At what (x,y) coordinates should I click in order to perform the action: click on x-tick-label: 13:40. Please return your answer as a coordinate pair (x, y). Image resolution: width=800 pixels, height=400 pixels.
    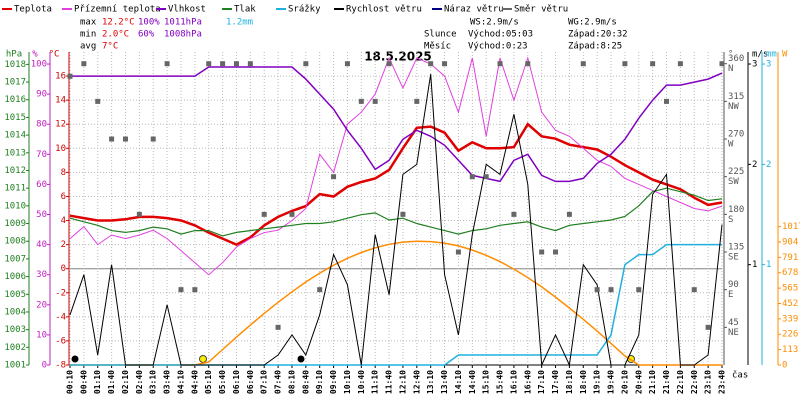
    Looking at the image, I should click on (444, 382).